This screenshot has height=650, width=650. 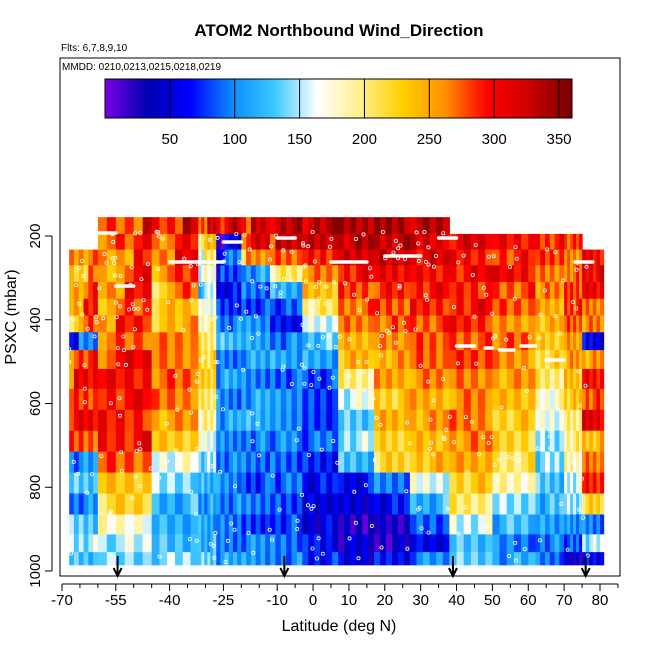 What do you see at coordinates (35, 235) in the screenshot?
I see `y-tick-label: 200` at bounding box center [35, 235].